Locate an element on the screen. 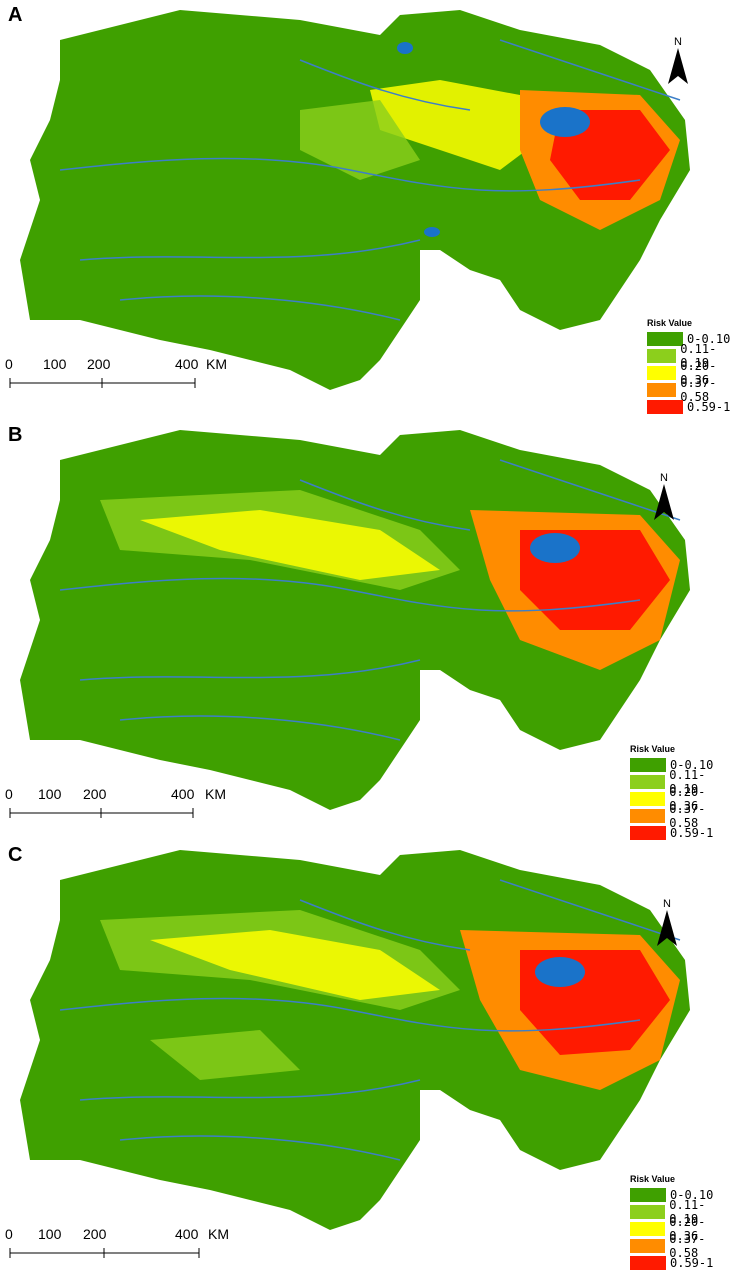 The height and width of the screenshot is (1279, 733). legend-title-b: Risk Value is located at coordinates (653, 749).